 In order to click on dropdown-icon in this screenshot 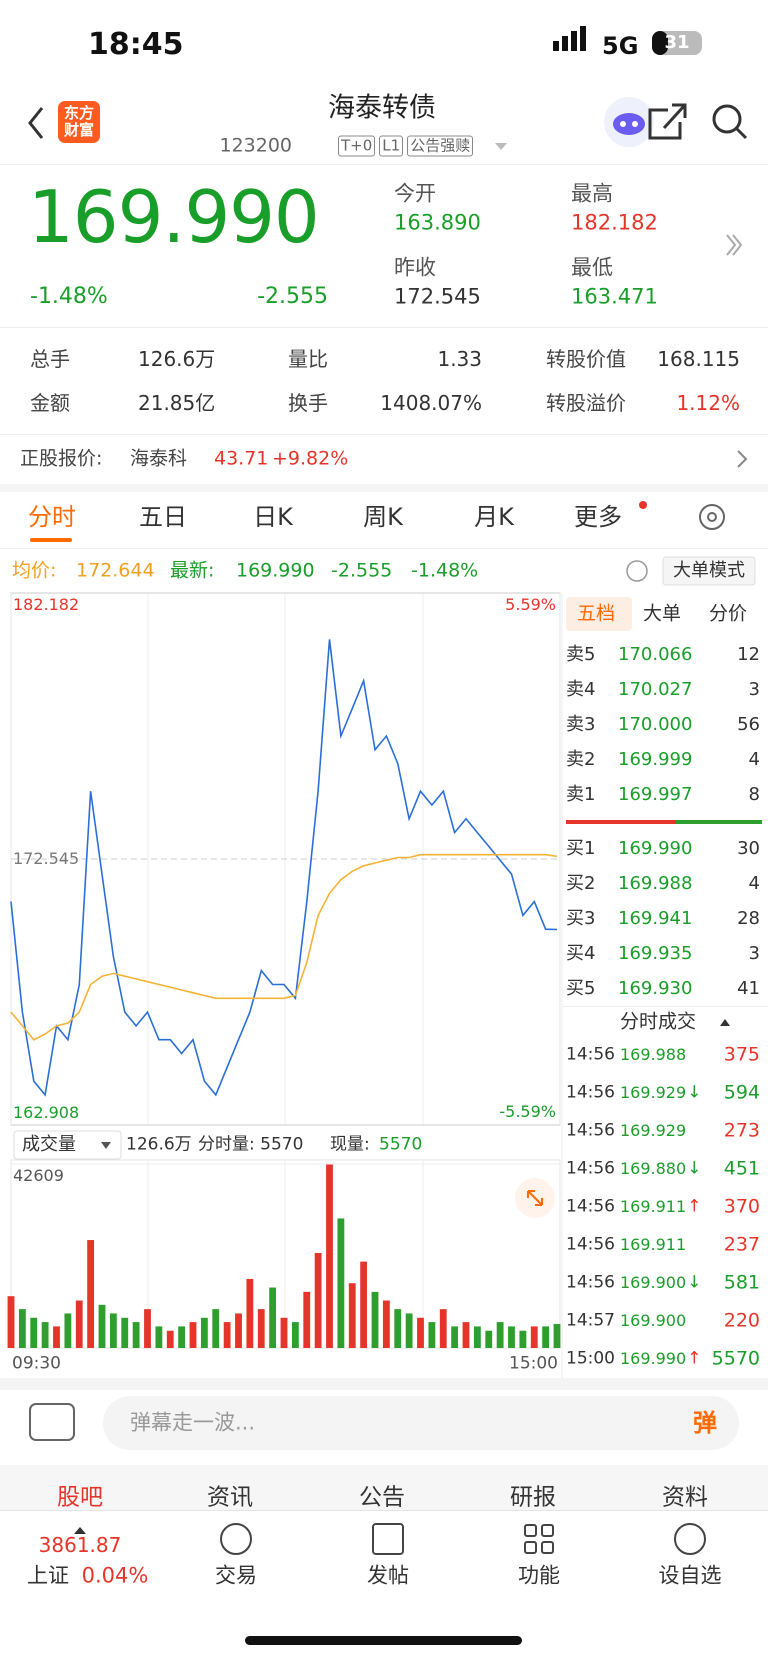, I will do `click(501, 146)`.